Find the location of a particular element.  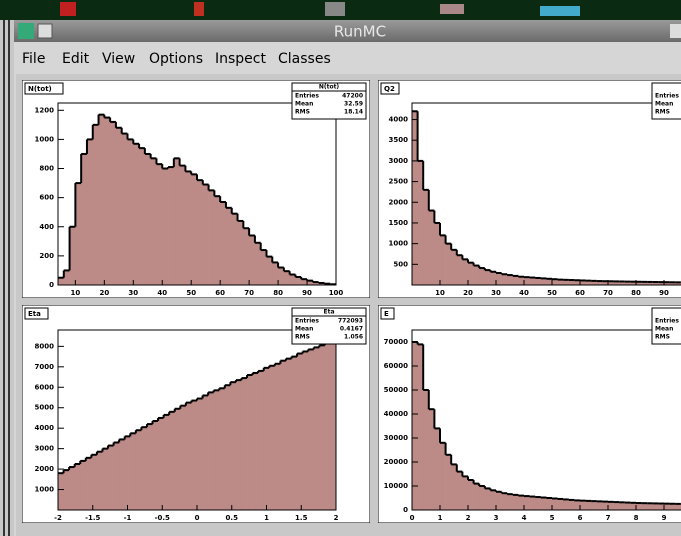

window-icon is located at coordinates (26, 31).